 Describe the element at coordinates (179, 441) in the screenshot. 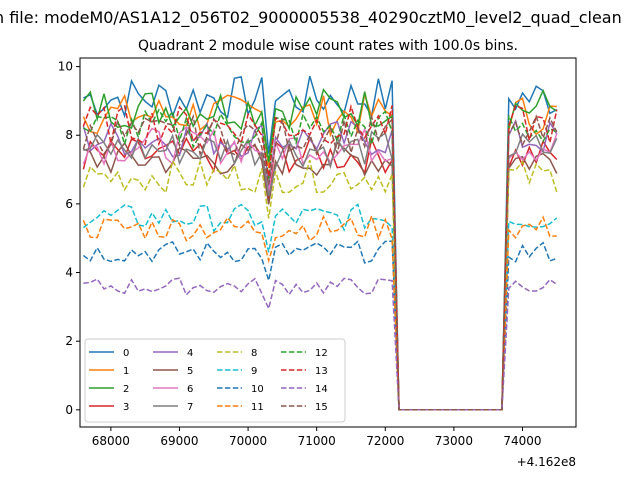

I see `x-tick-label: 69000` at that location.